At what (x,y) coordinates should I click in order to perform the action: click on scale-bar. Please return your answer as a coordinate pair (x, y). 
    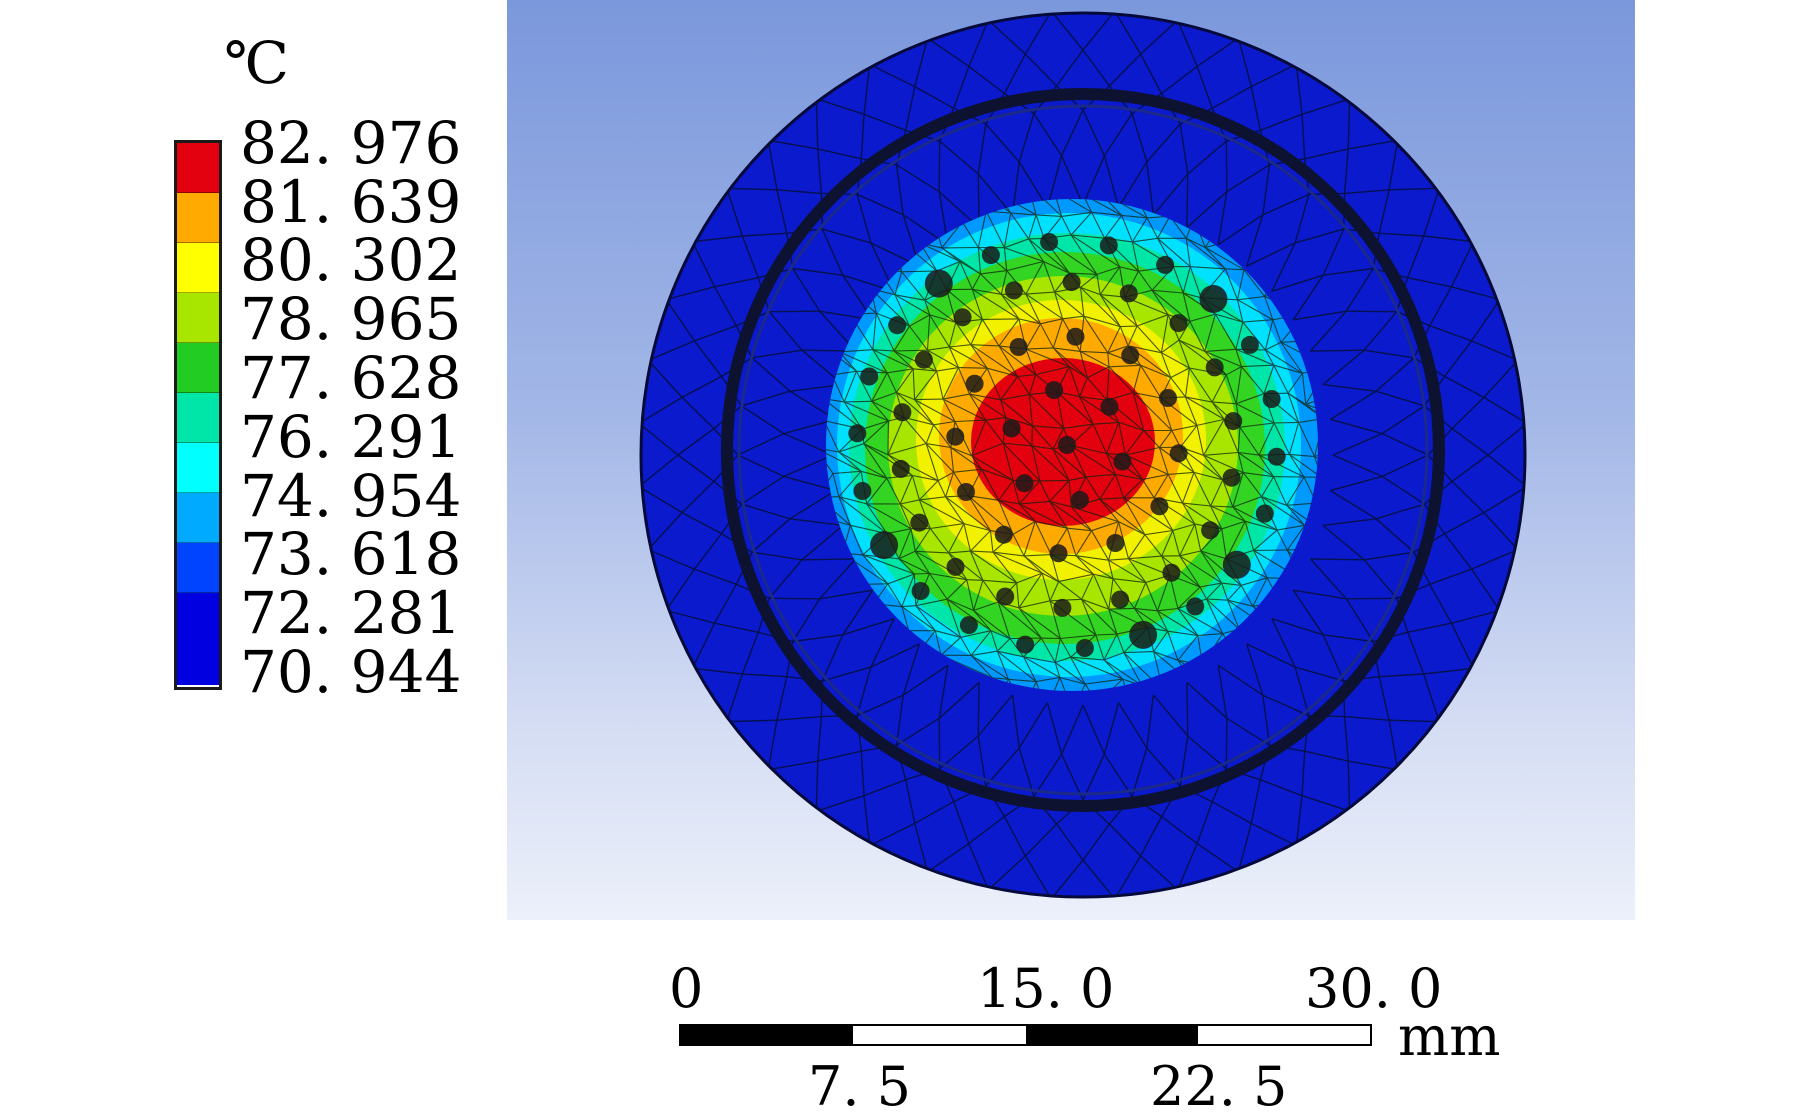
    Looking at the image, I should click on (1025, 1035).